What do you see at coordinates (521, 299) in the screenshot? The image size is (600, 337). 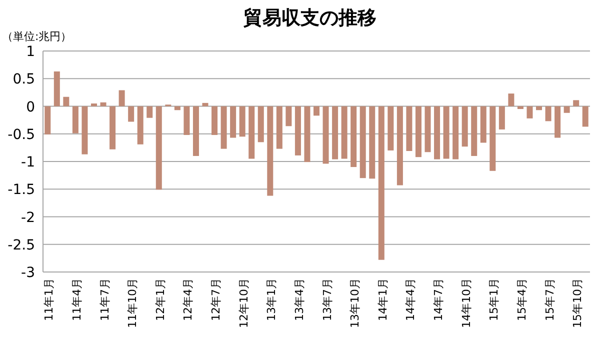 I see `x-tick-label: 15年4月` at bounding box center [521, 299].